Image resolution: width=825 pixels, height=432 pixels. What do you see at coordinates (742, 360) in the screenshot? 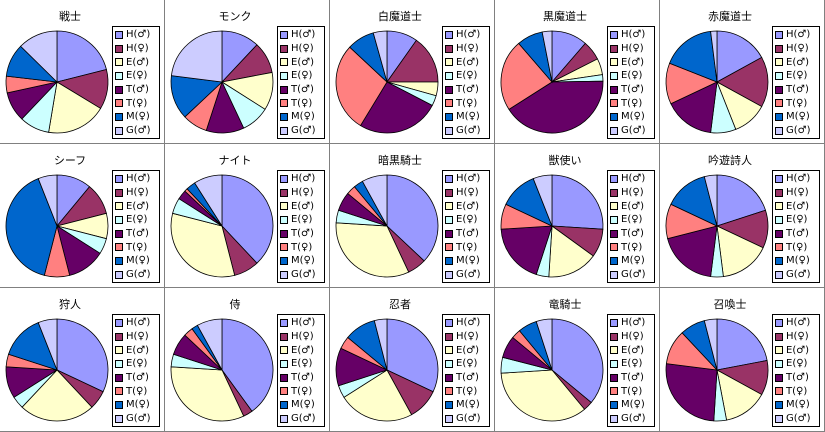
I see `pie-chart-panel: 召喚士 H(♂) H(♀) E(♂) E(♀) T(♂) T(♀) M(♀) G(♂)` at bounding box center [742, 360].